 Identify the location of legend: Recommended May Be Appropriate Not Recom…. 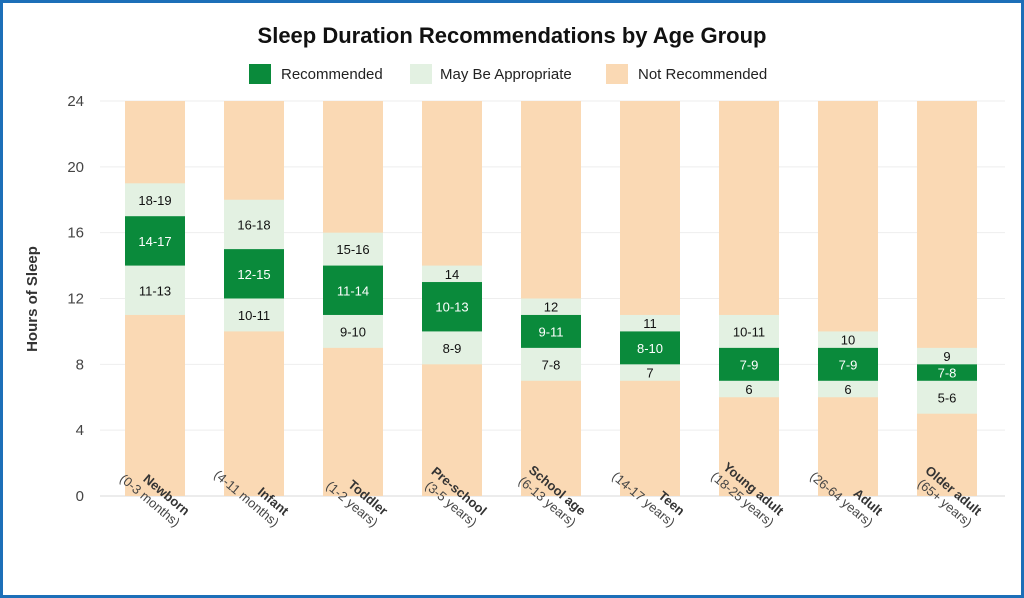
(508, 74).